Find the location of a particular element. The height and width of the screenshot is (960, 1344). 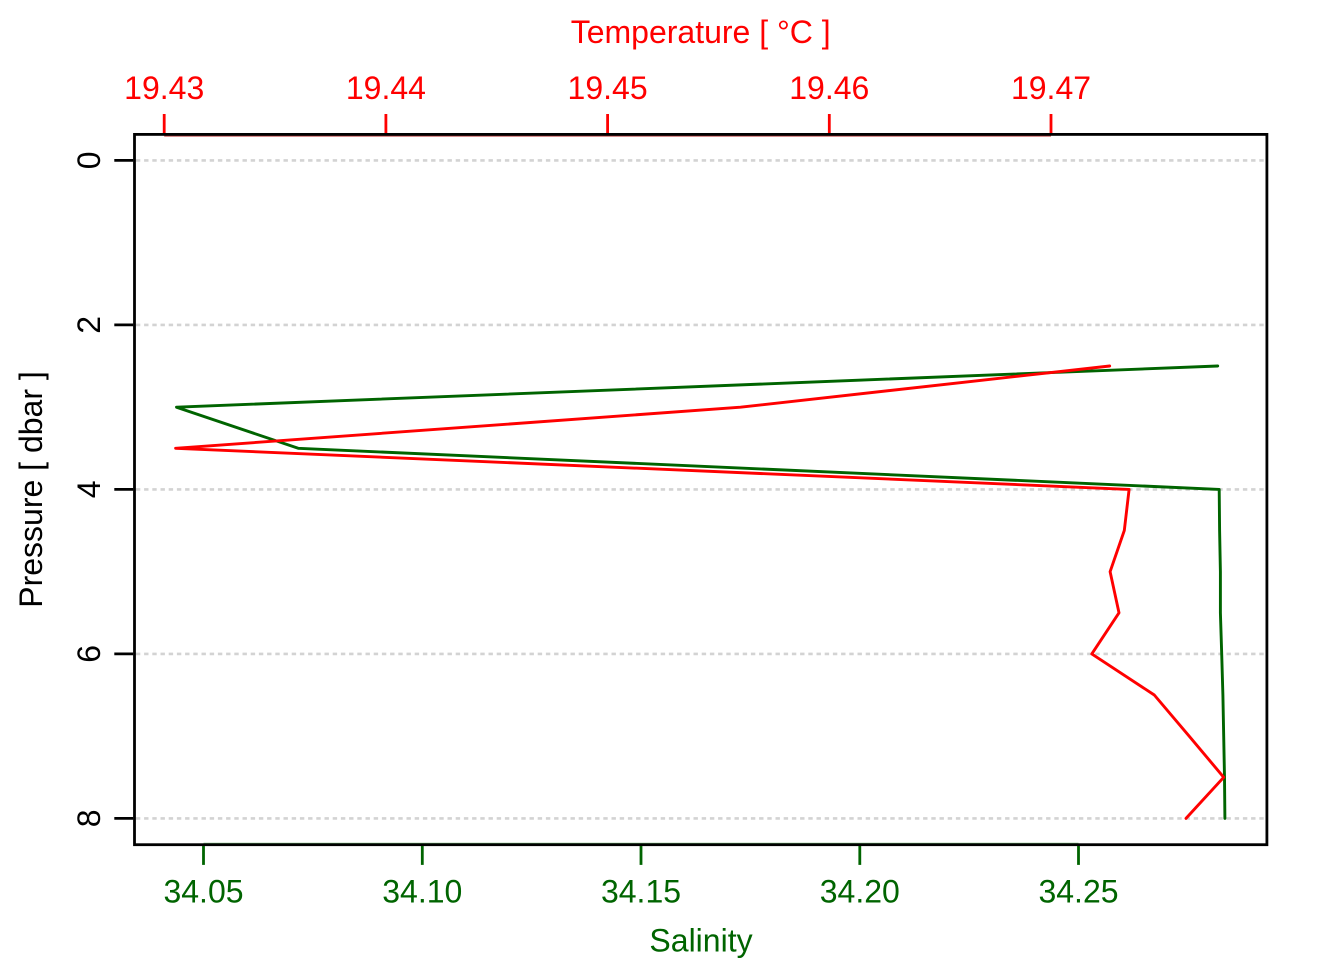

svg-text: 34.05 is located at coordinates (203, 891).